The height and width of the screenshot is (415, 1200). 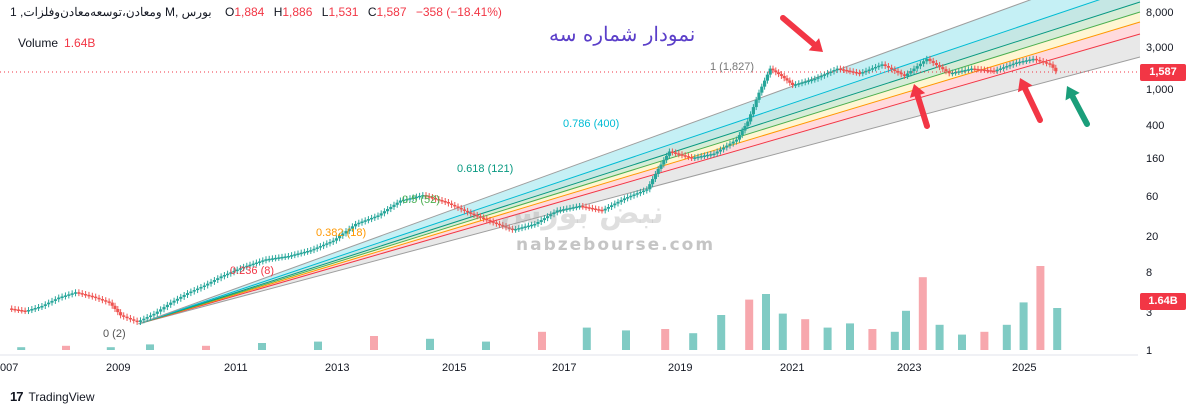 I want to click on footer-branding: 17 TradingView, so click(x=52, y=396).